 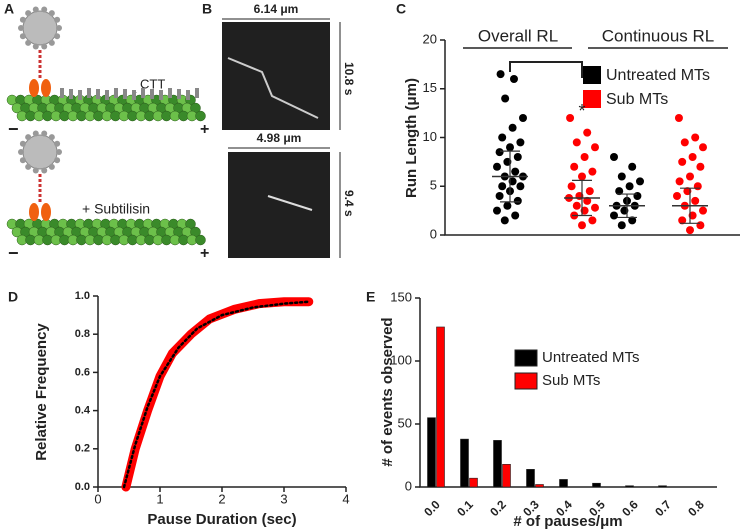 I want to click on legend-label: Sub MTs, so click(x=637, y=99).